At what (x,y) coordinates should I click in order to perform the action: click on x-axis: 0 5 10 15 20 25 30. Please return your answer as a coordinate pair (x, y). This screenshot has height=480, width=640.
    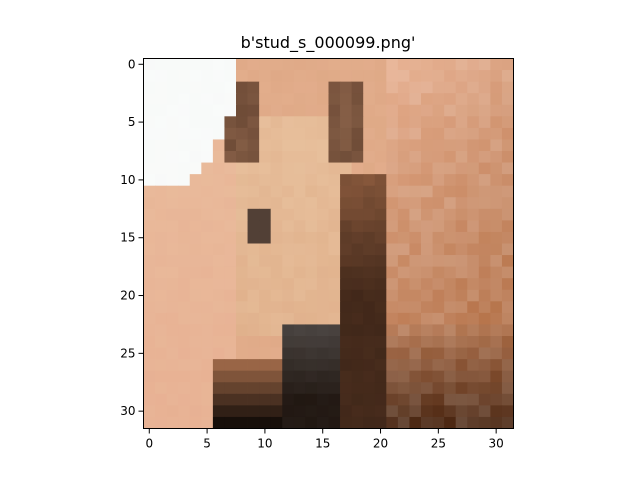
    Looking at the image, I should click on (324, 440).